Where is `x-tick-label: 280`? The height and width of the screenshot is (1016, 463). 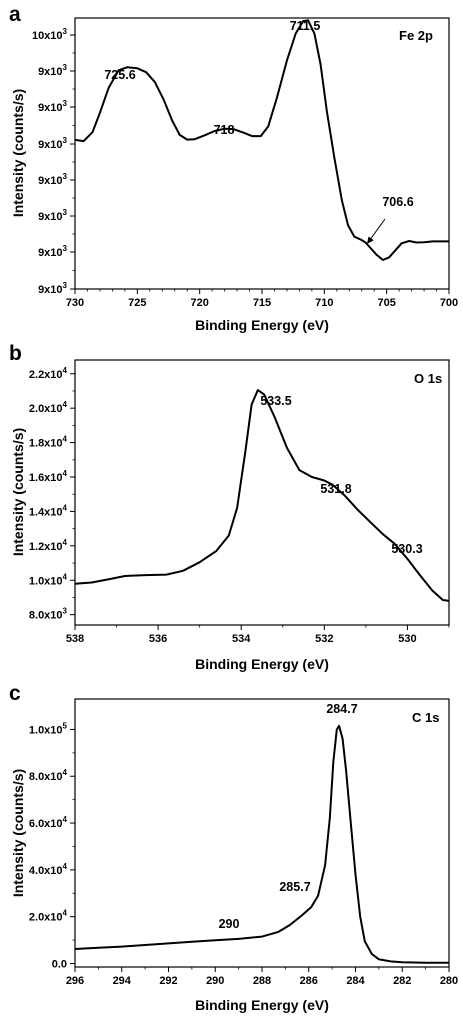 x-tick-label: 280 is located at coordinates (449, 981).